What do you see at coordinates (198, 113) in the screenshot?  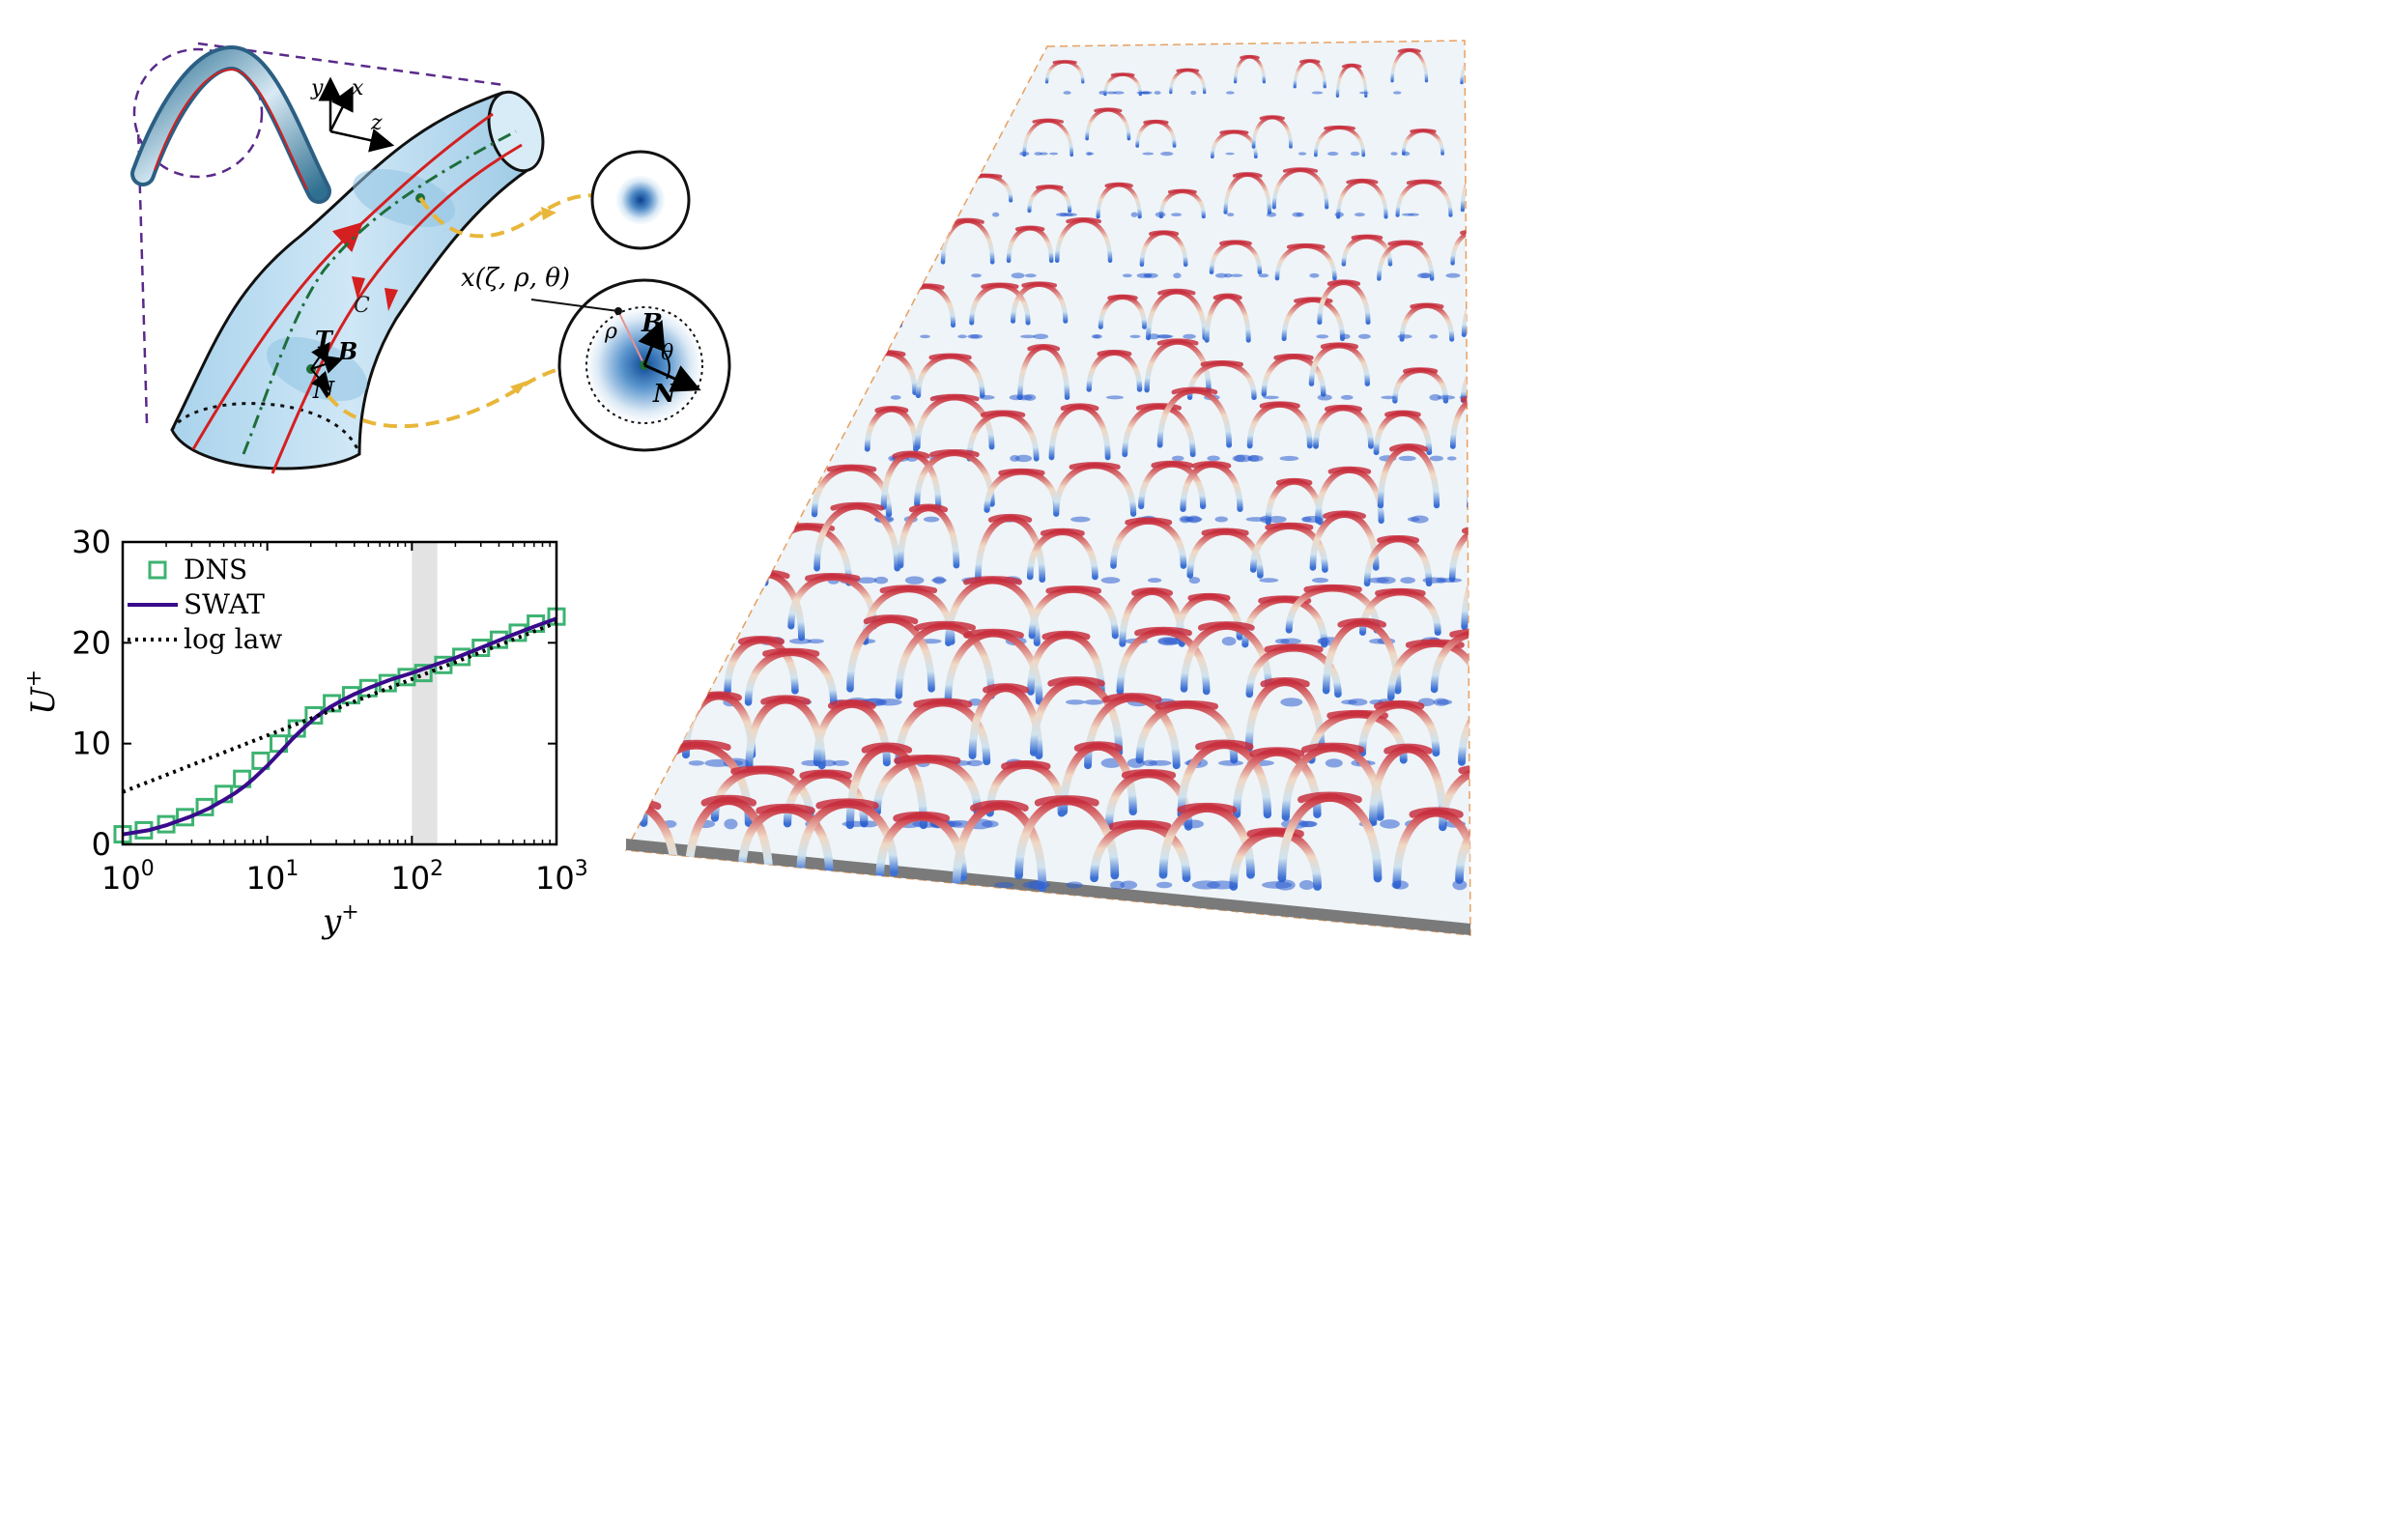 I see `zoom-circle` at bounding box center [198, 113].